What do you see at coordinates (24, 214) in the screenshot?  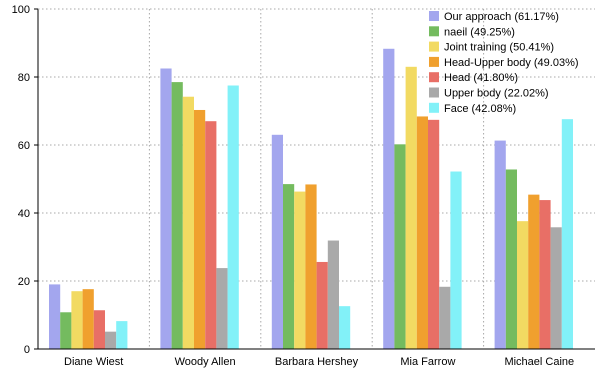 I see `y-tick-label: 40` at bounding box center [24, 214].